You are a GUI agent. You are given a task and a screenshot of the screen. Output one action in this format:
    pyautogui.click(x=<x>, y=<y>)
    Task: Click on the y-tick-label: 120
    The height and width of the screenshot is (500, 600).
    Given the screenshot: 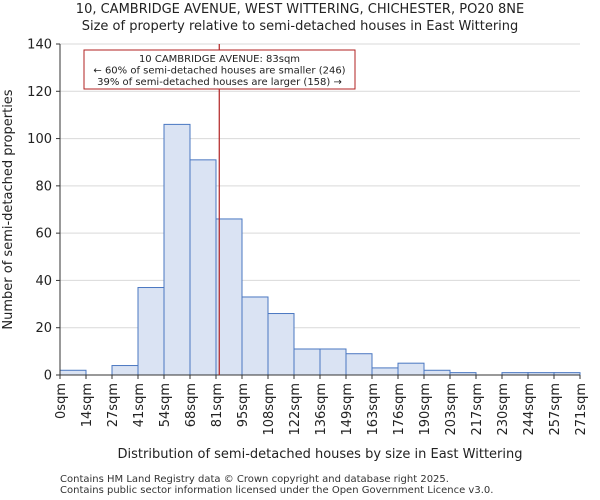 What is the action you would take?
    pyautogui.click(x=39, y=92)
    